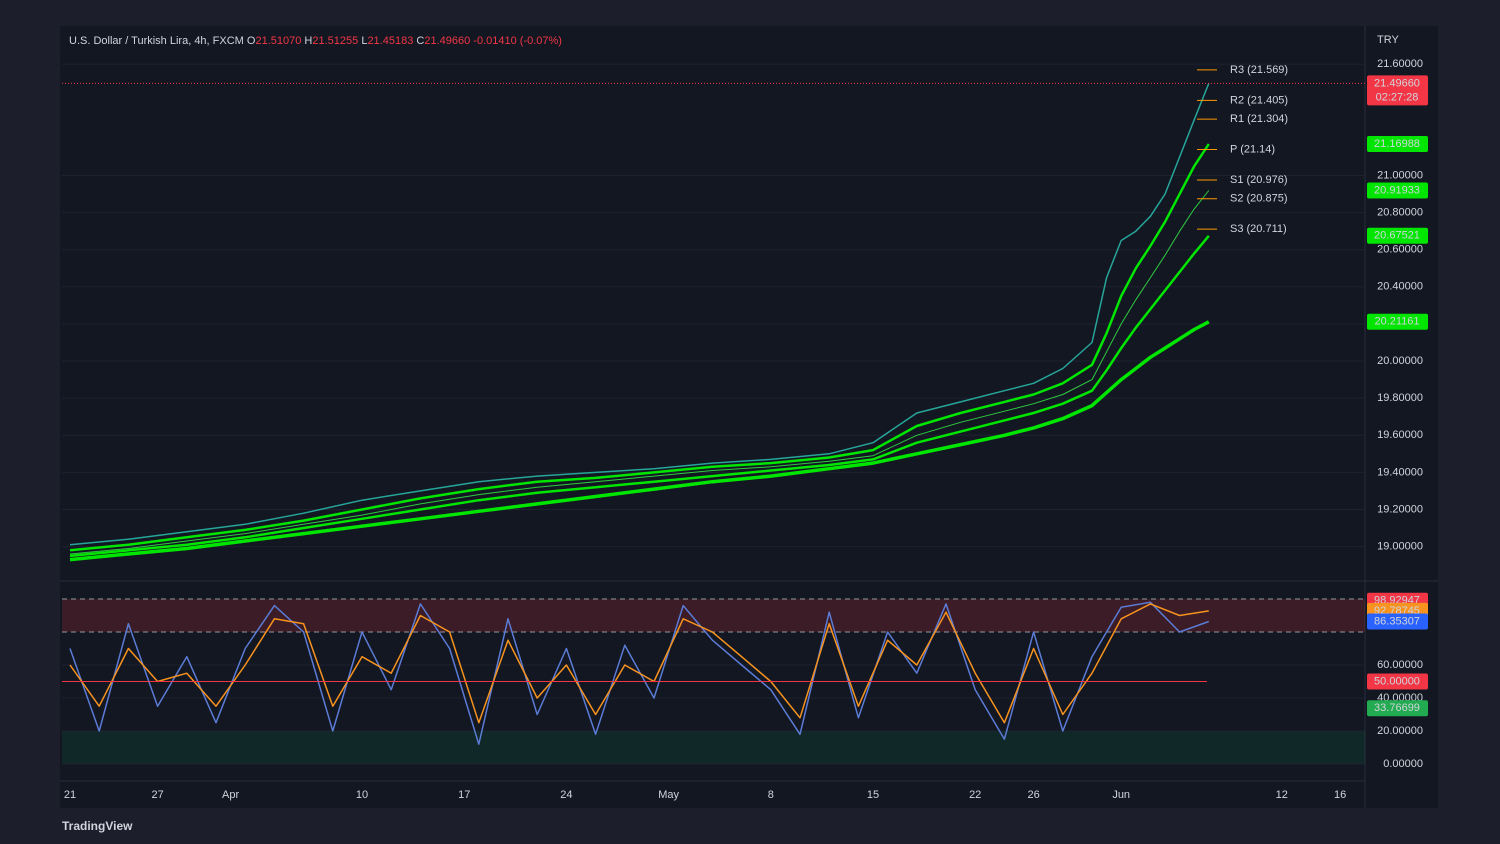 The height and width of the screenshot is (844, 1500). What do you see at coordinates (1340, 795) in the screenshot?
I see `x-tick-label: 16` at bounding box center [1340, 795].